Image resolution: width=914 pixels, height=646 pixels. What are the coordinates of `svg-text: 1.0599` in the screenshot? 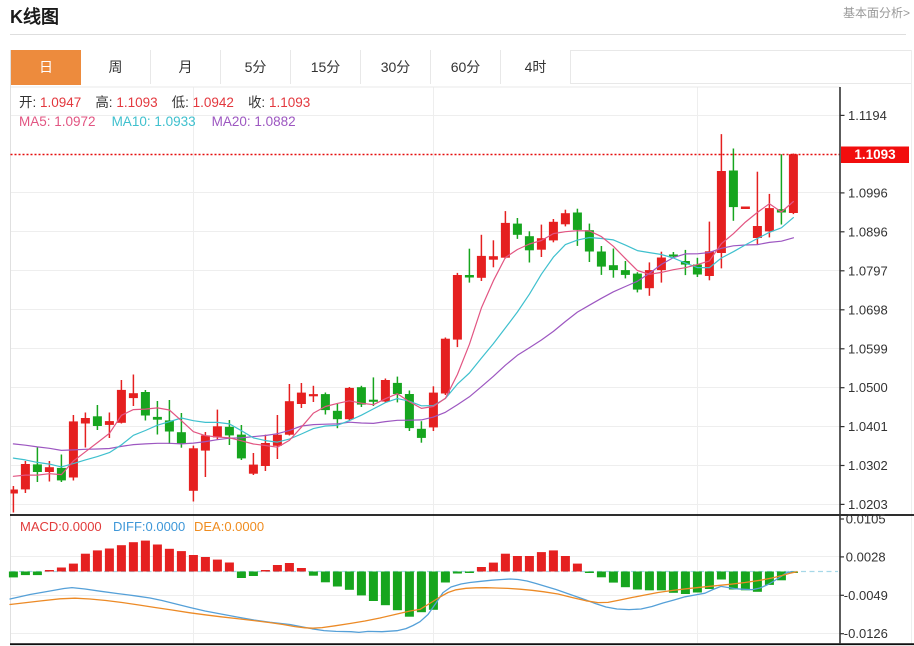 It's located at (868, 348).